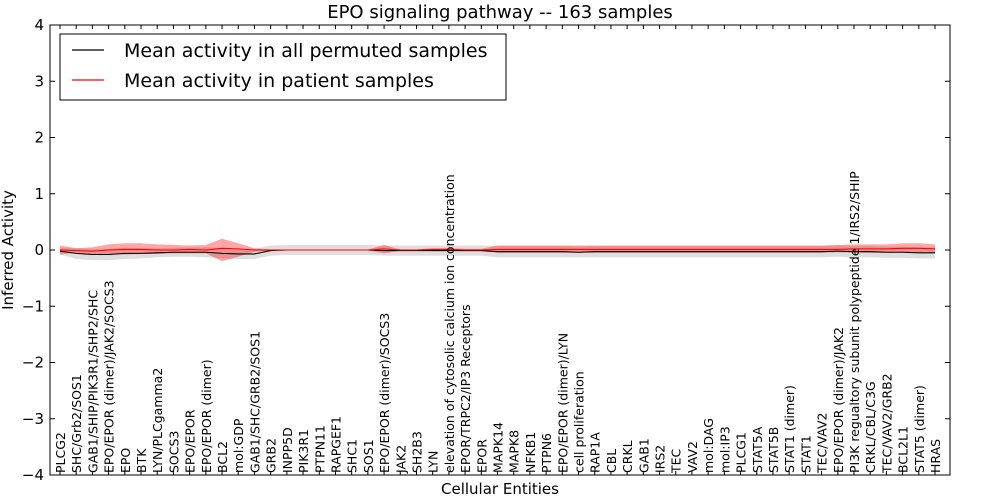  I want to click on x-tick-label: SHC1, so click(352, 456).